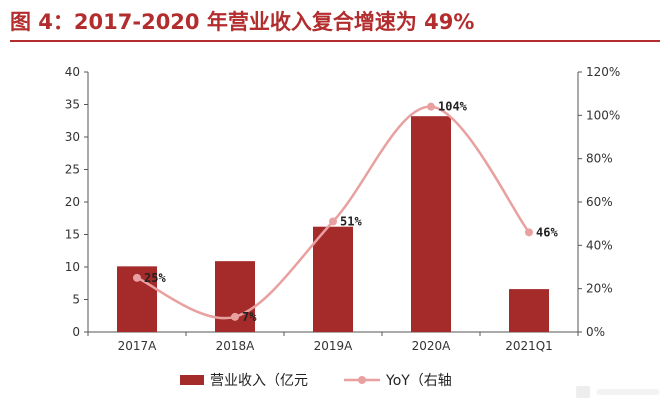 Image resolution: width=670 pixels, height=405 pixels. What do you see at coordinates (72, 202) in the screenshot?
I see `left-tick-label: 20` at bounding box center [72, 202].